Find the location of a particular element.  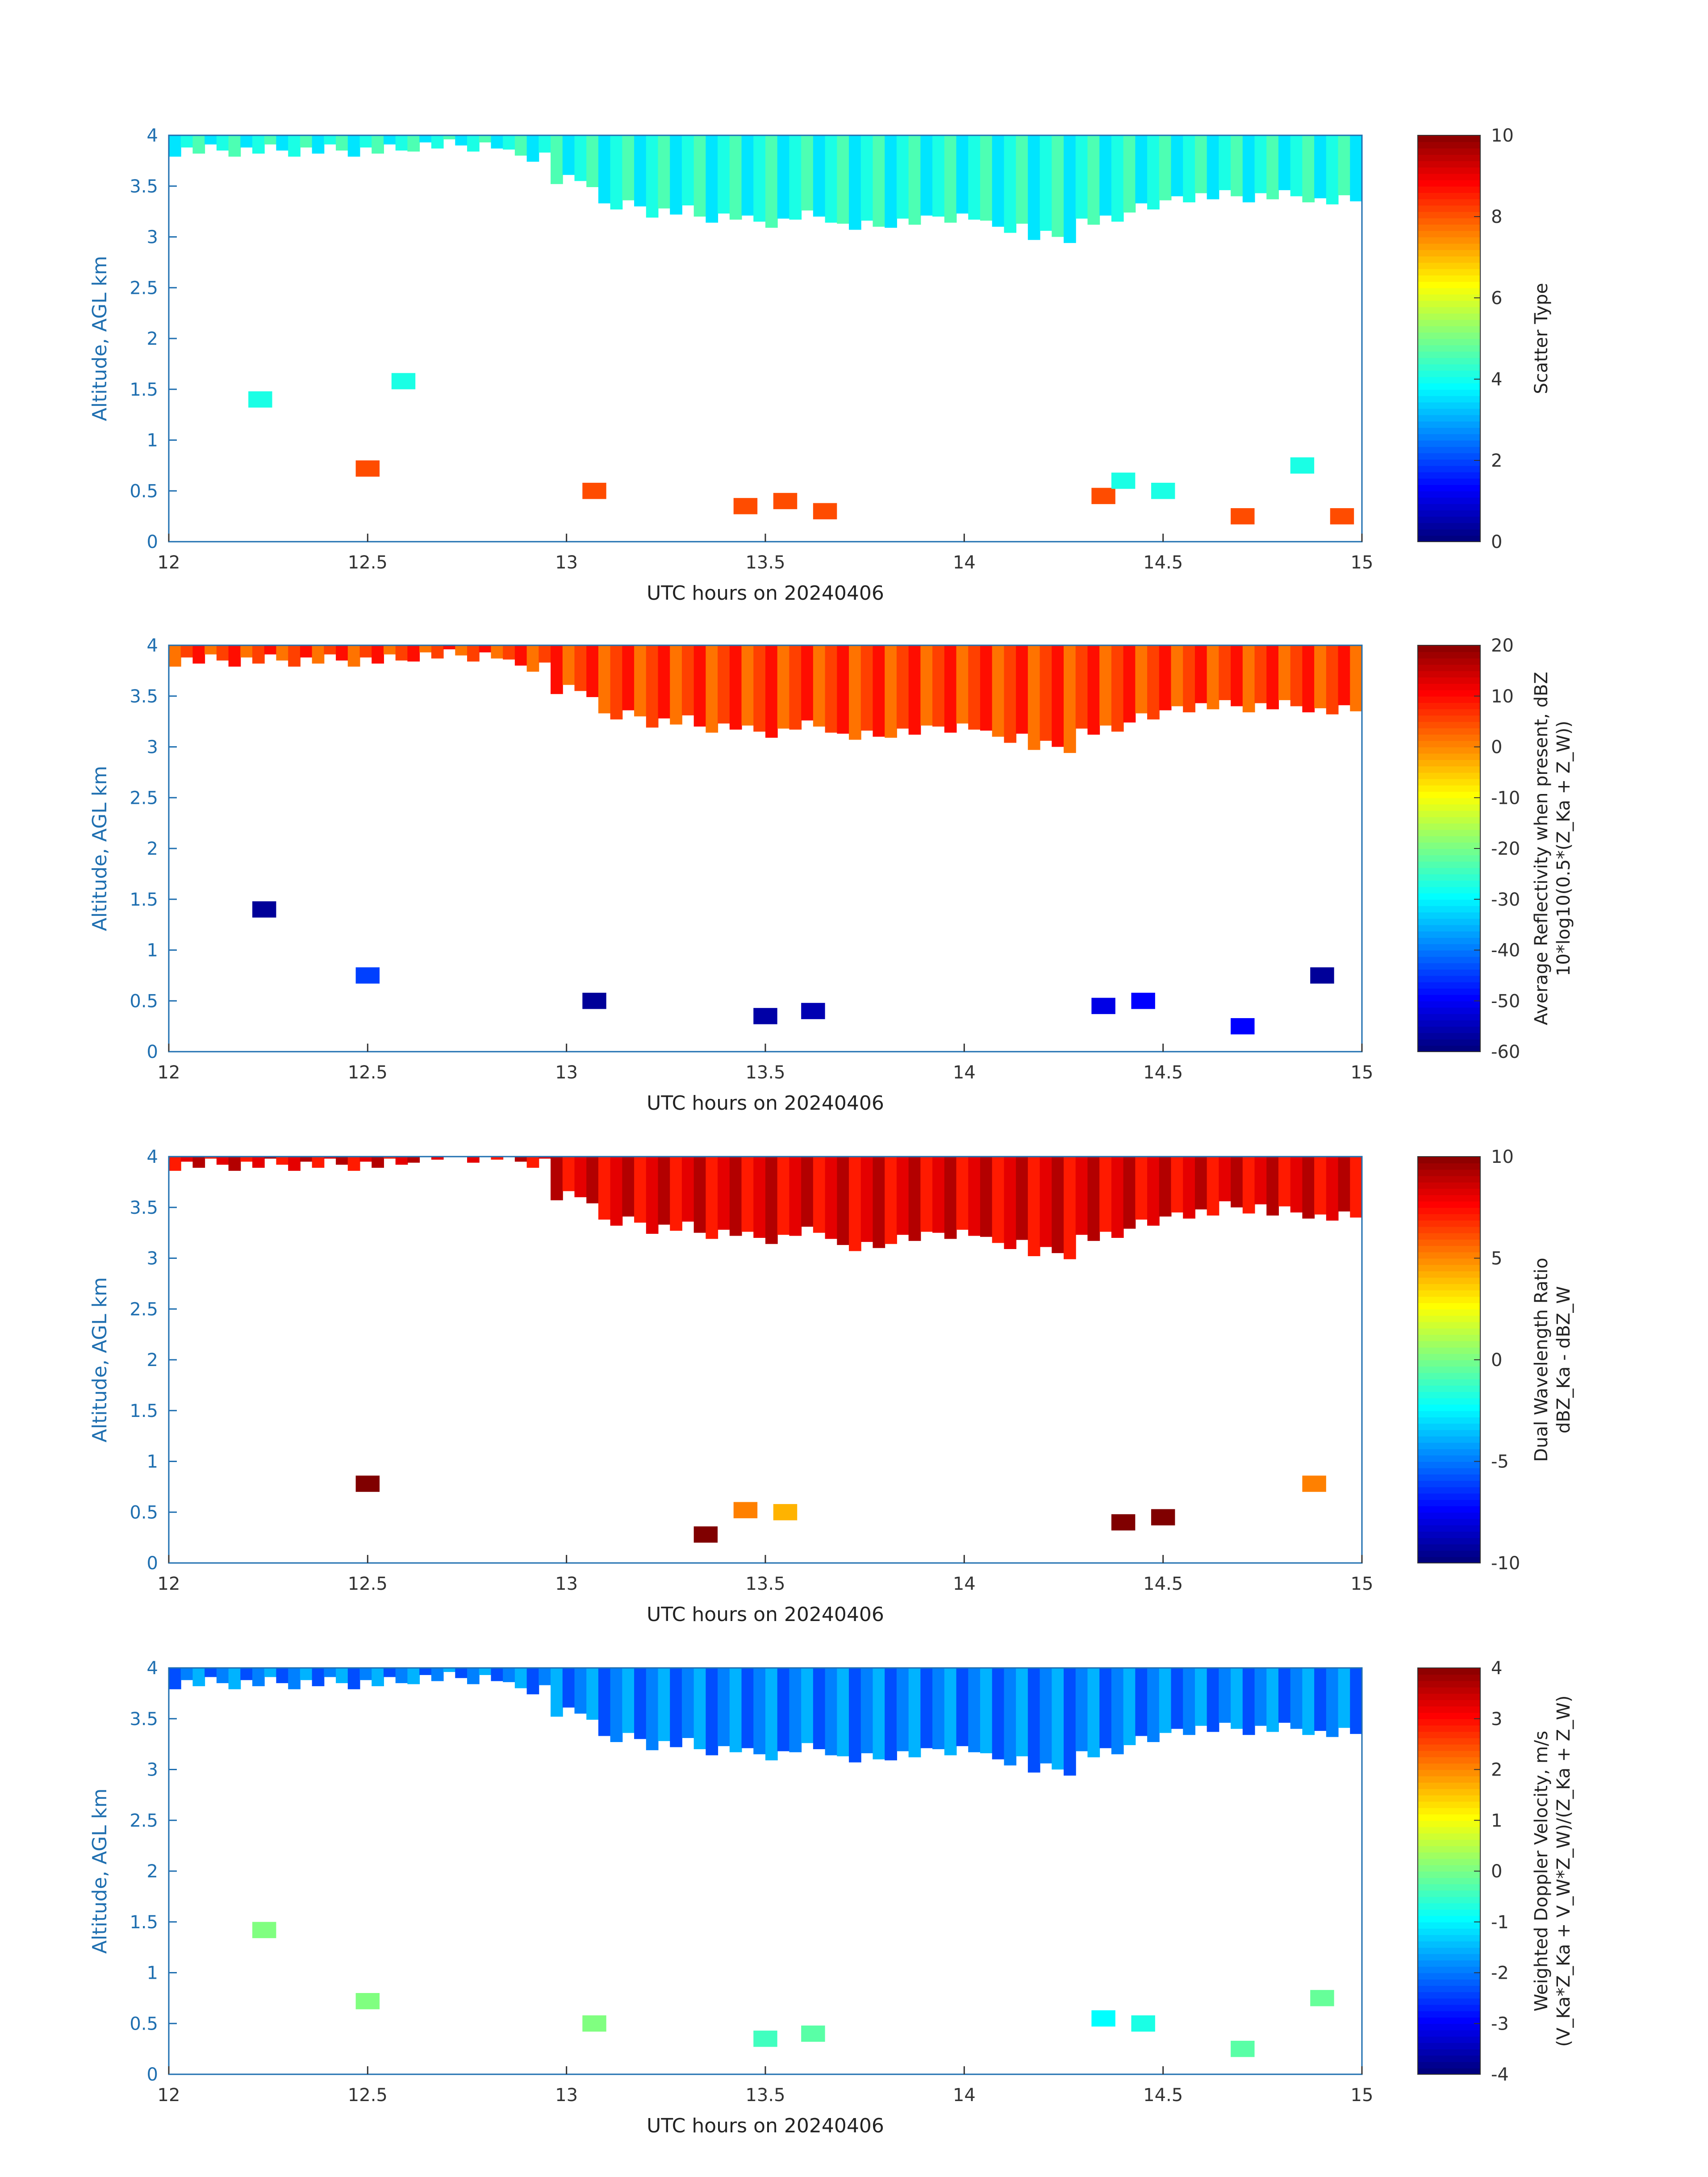

x-tick-label: 12.5 is located at coordinates (368, 2095).